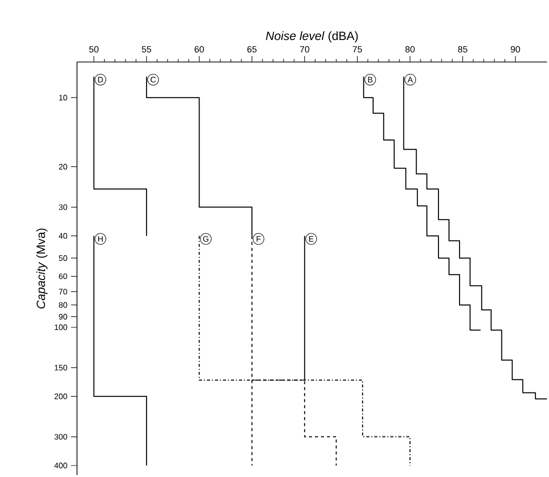 The width and height of the screenshot is (549, 477). I want to click on series-label: B, so click(370, 79).